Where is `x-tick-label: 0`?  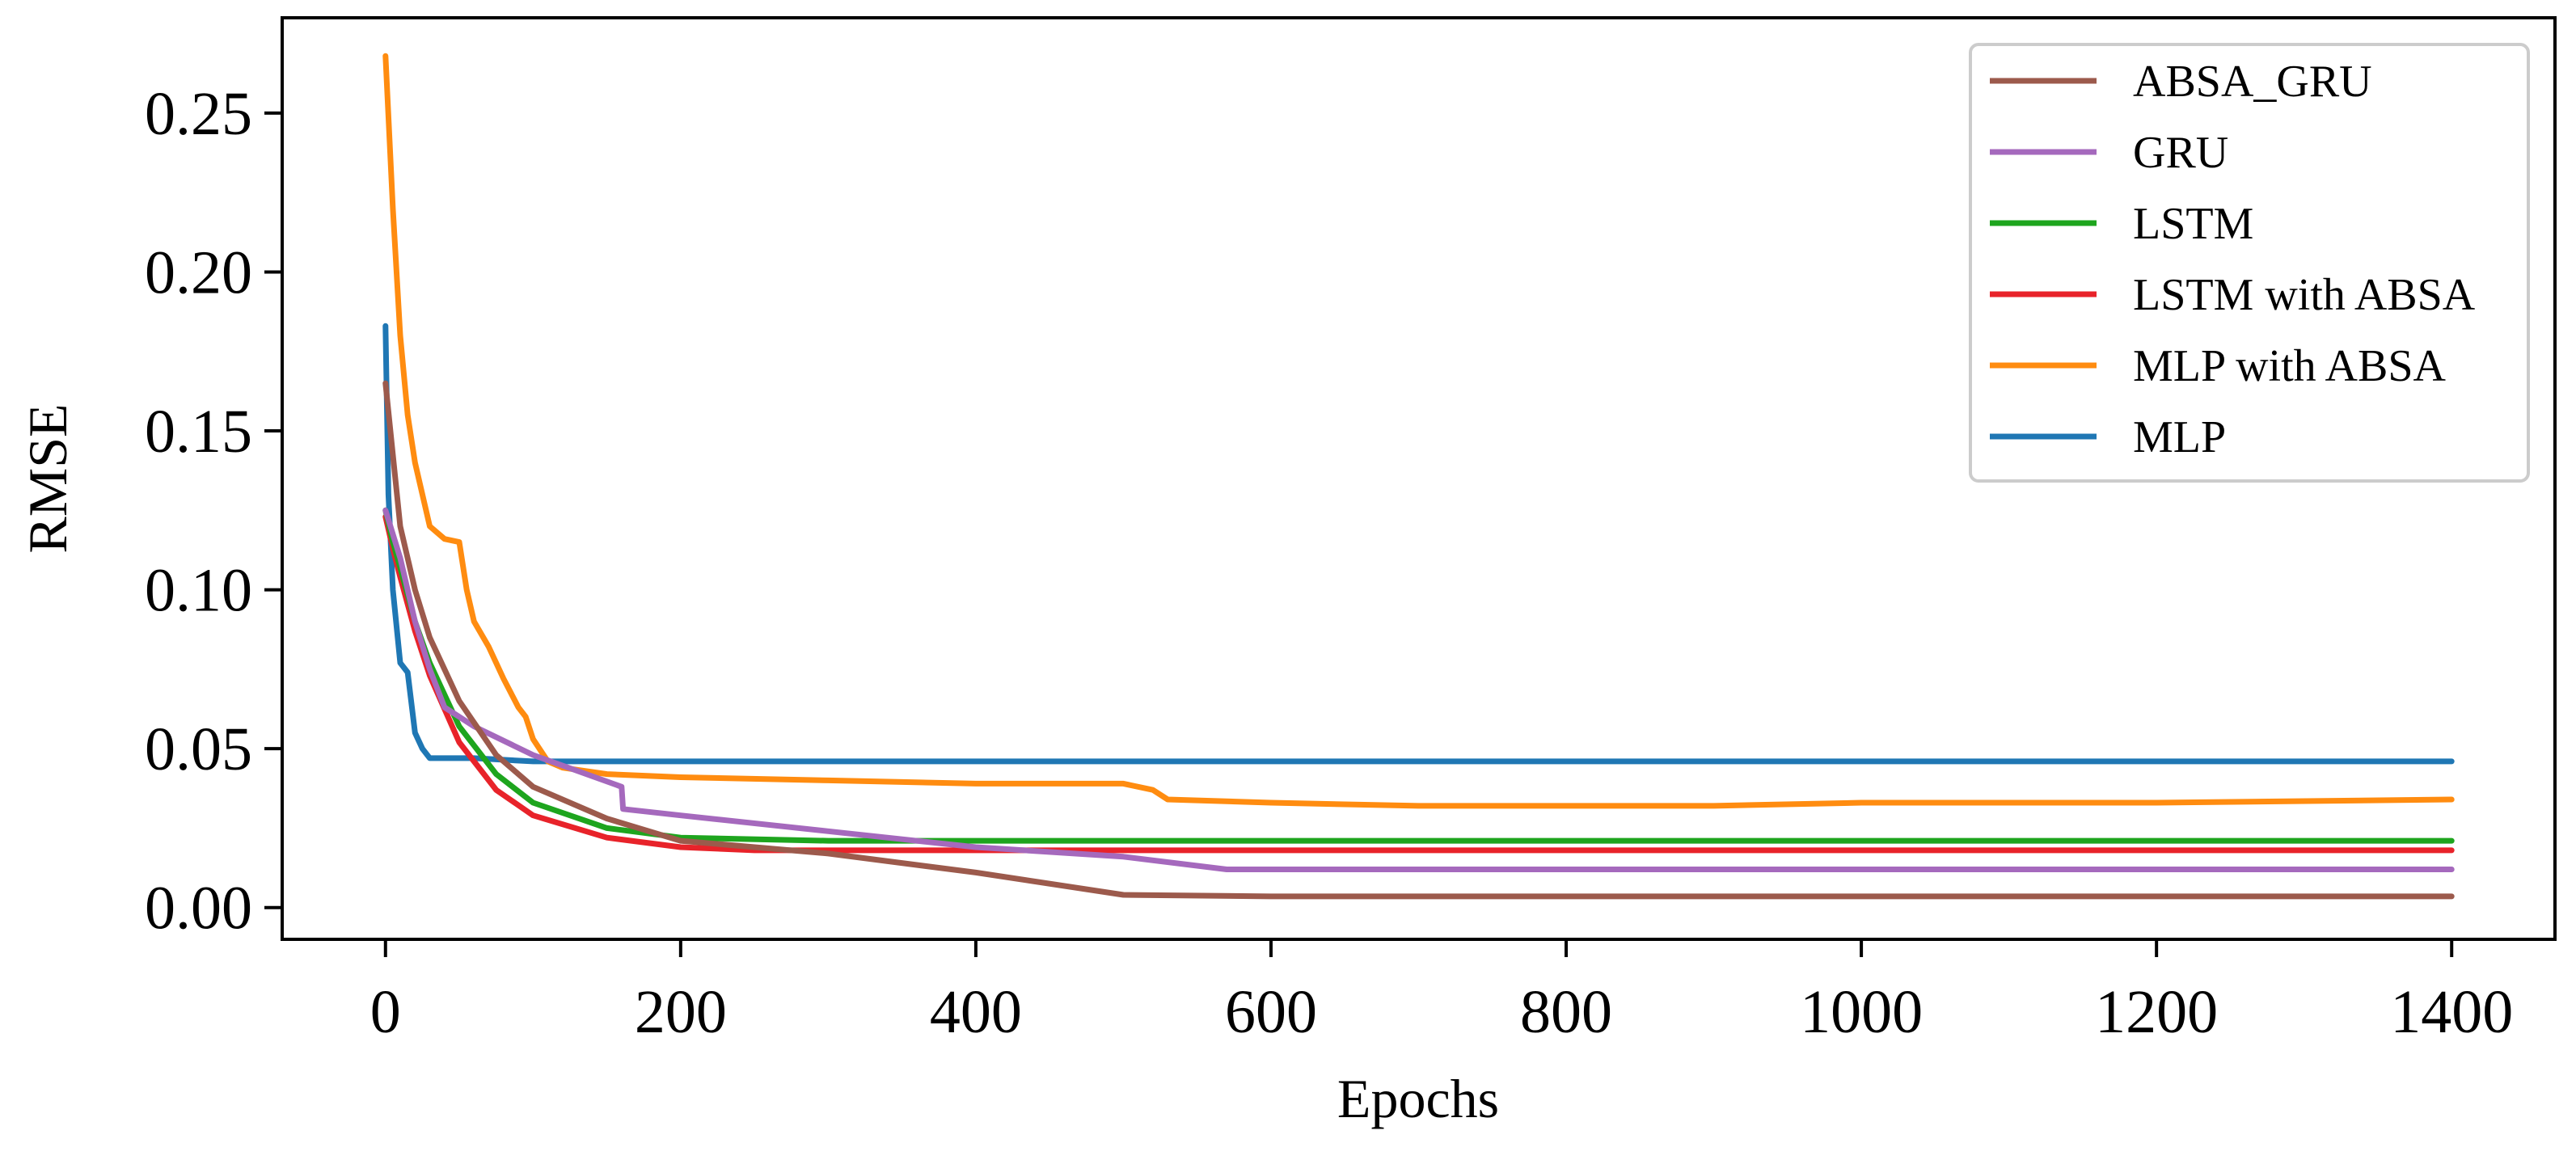 x-tick-label: 0 is located at coordinates (385, 1012).